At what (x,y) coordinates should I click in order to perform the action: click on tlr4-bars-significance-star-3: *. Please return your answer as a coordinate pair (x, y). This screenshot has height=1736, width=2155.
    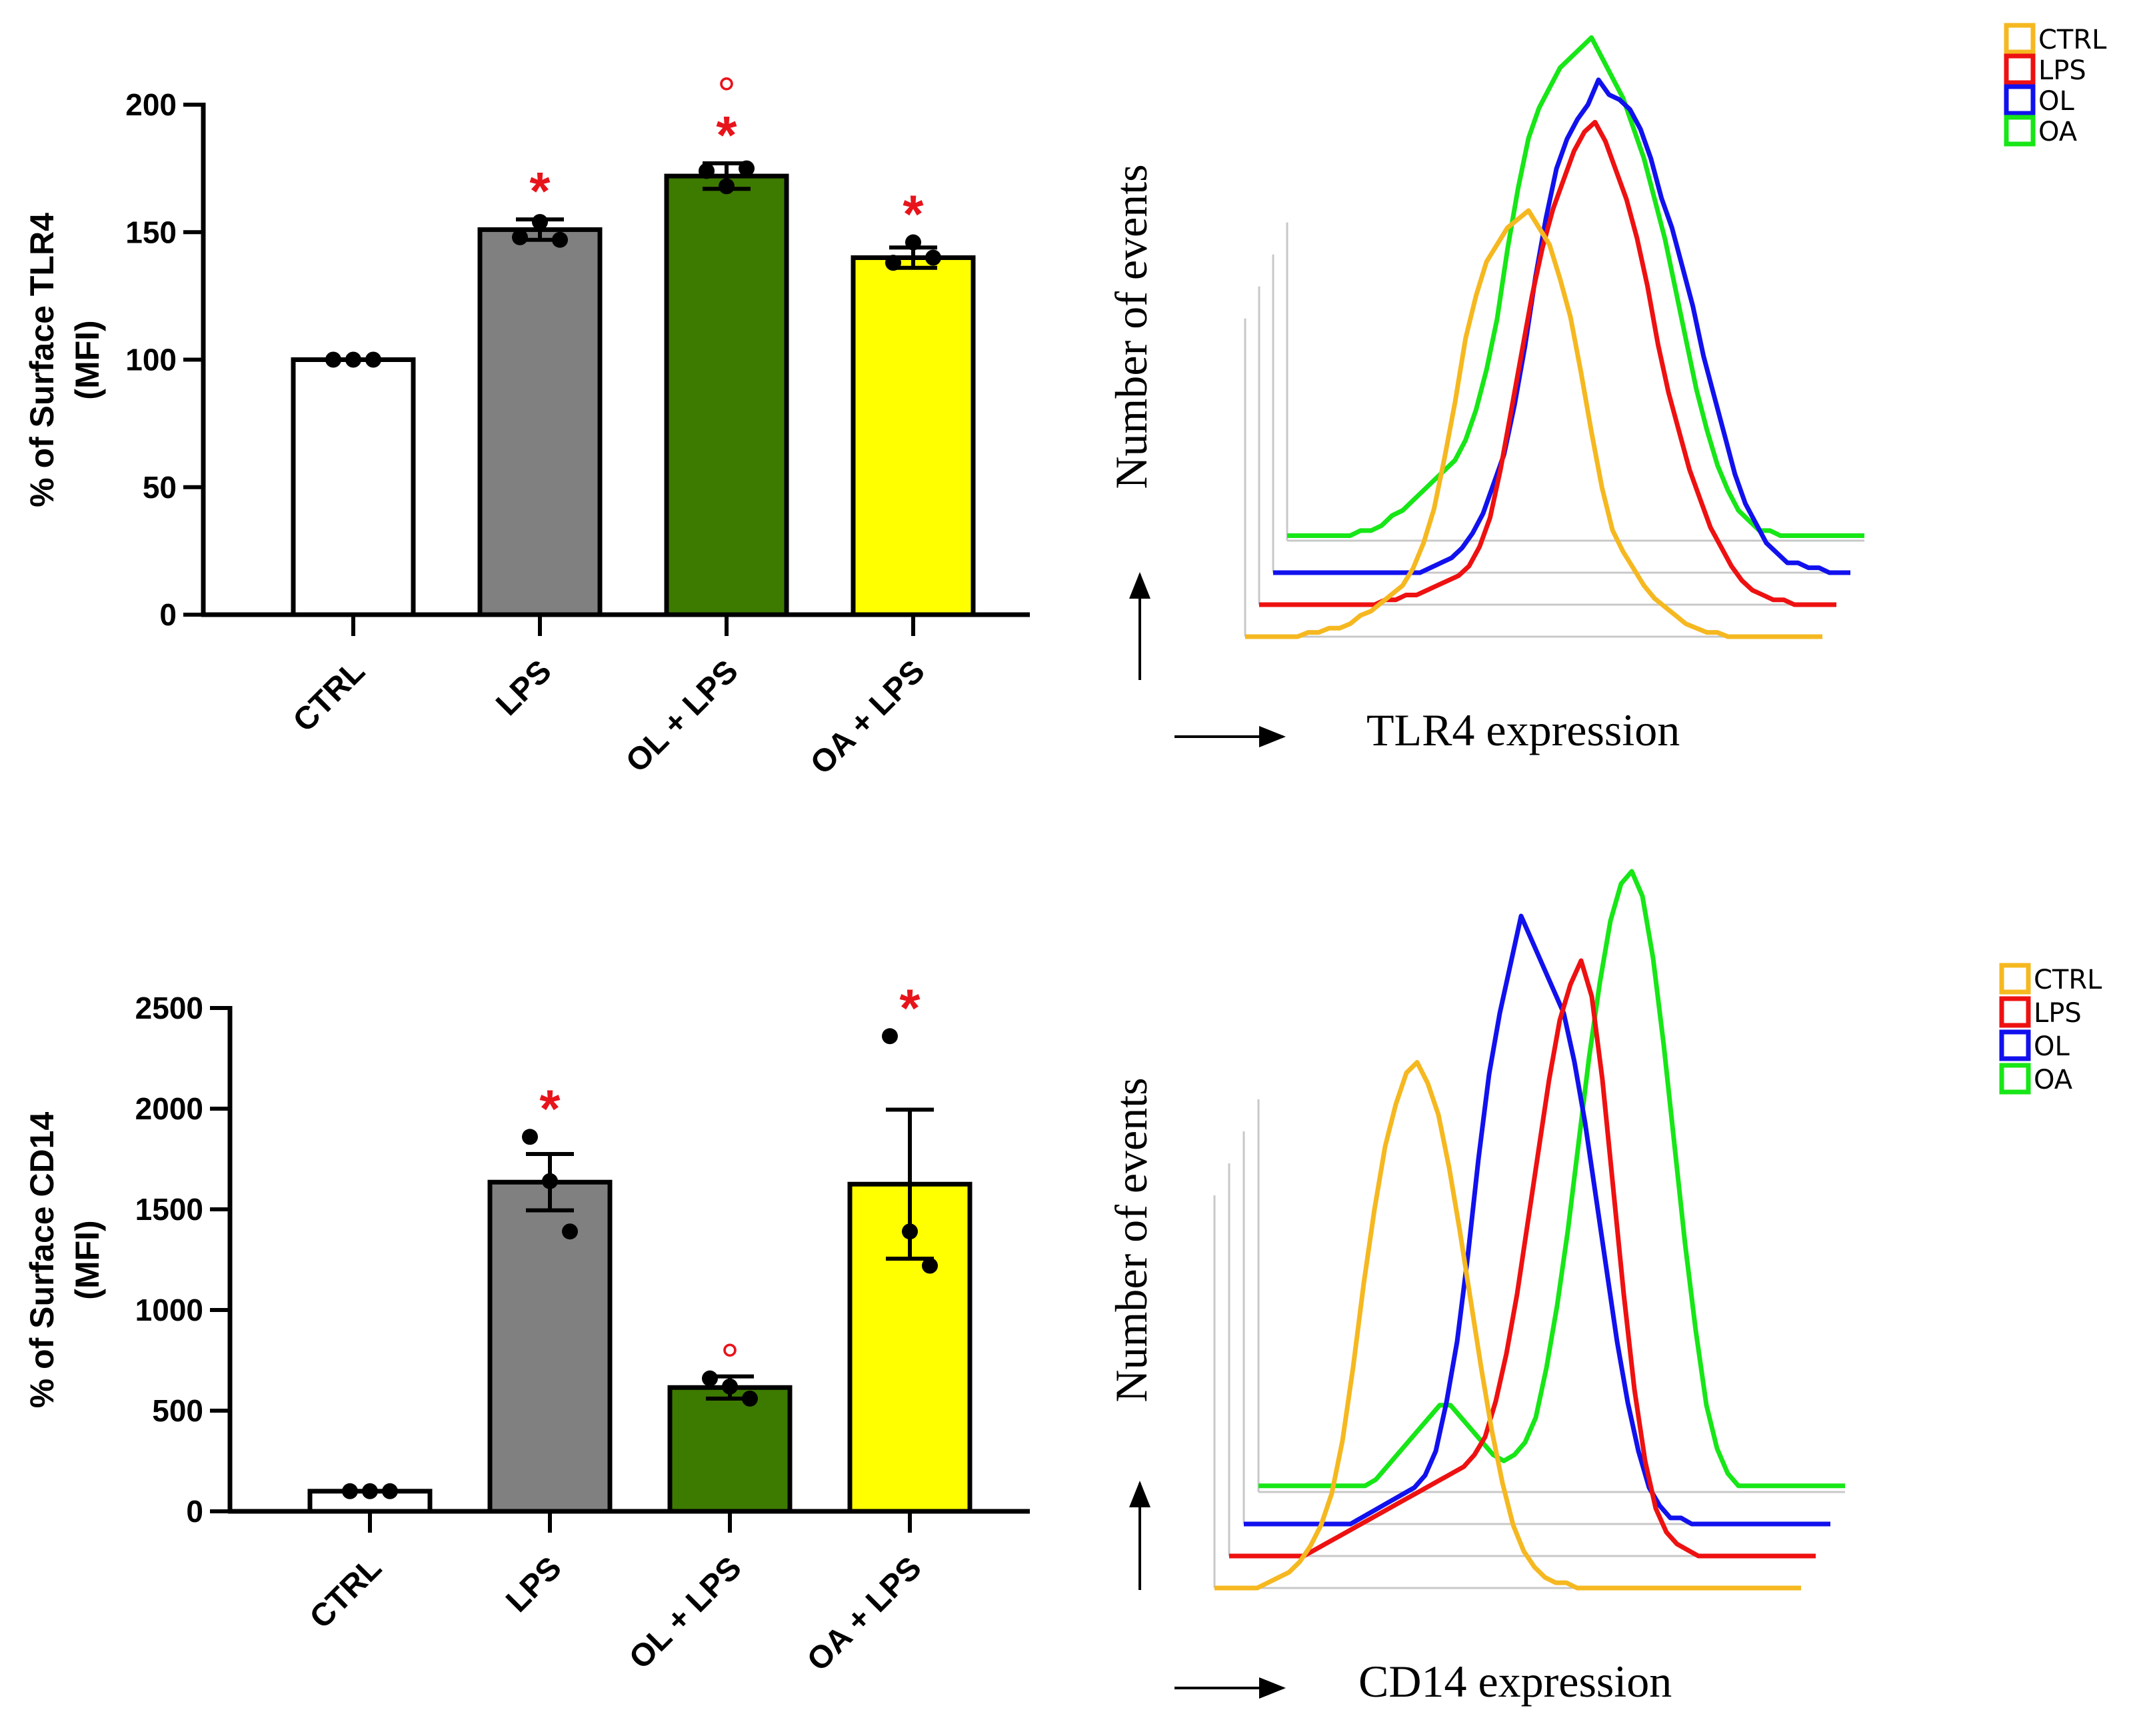
    Looking at the image, I should click on (914, 214).